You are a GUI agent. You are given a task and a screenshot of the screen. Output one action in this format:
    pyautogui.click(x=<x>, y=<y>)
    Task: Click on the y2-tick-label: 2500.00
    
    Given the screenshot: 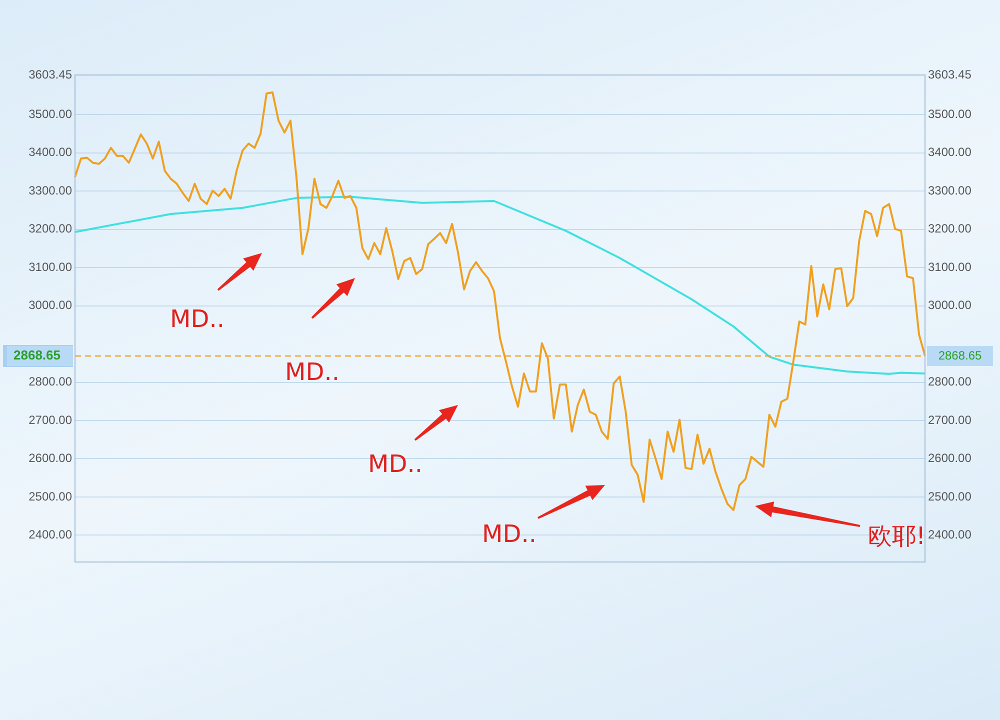 What is the action you would take?
    pyautogui.click(x=950, y=496)
    